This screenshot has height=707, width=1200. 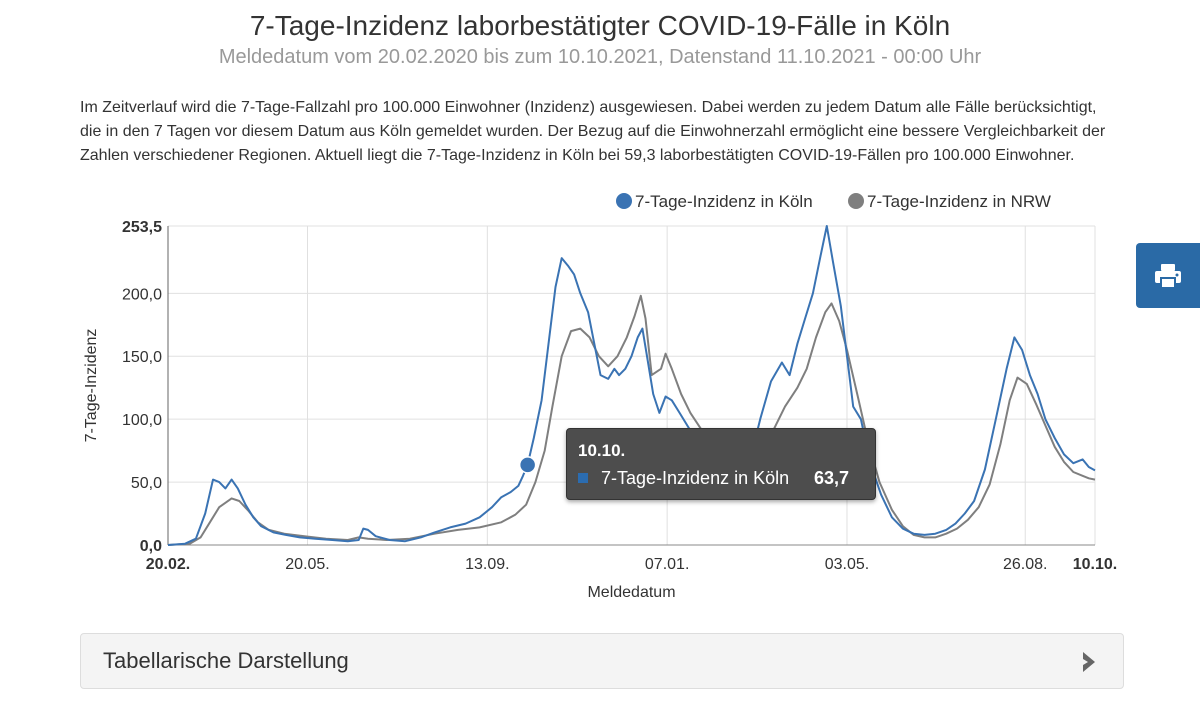 What do you see at coordinates (832, 478) in the screenshot?
I see `tooltip-value: 63,7` at bounding box center [832, 478].